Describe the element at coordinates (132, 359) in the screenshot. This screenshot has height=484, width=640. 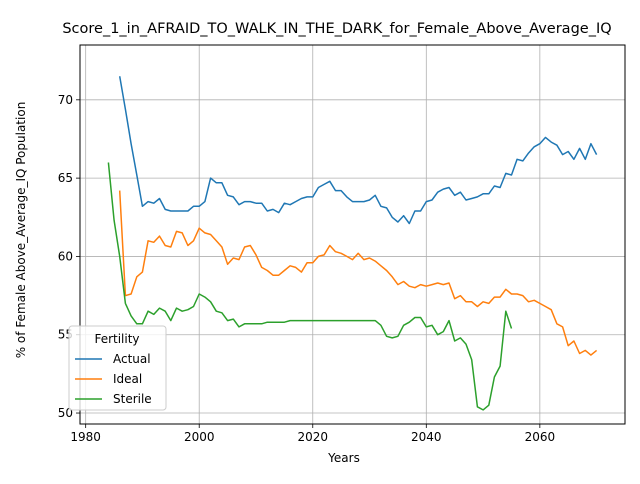
I see `legend-label-actual: Actual` at that location.